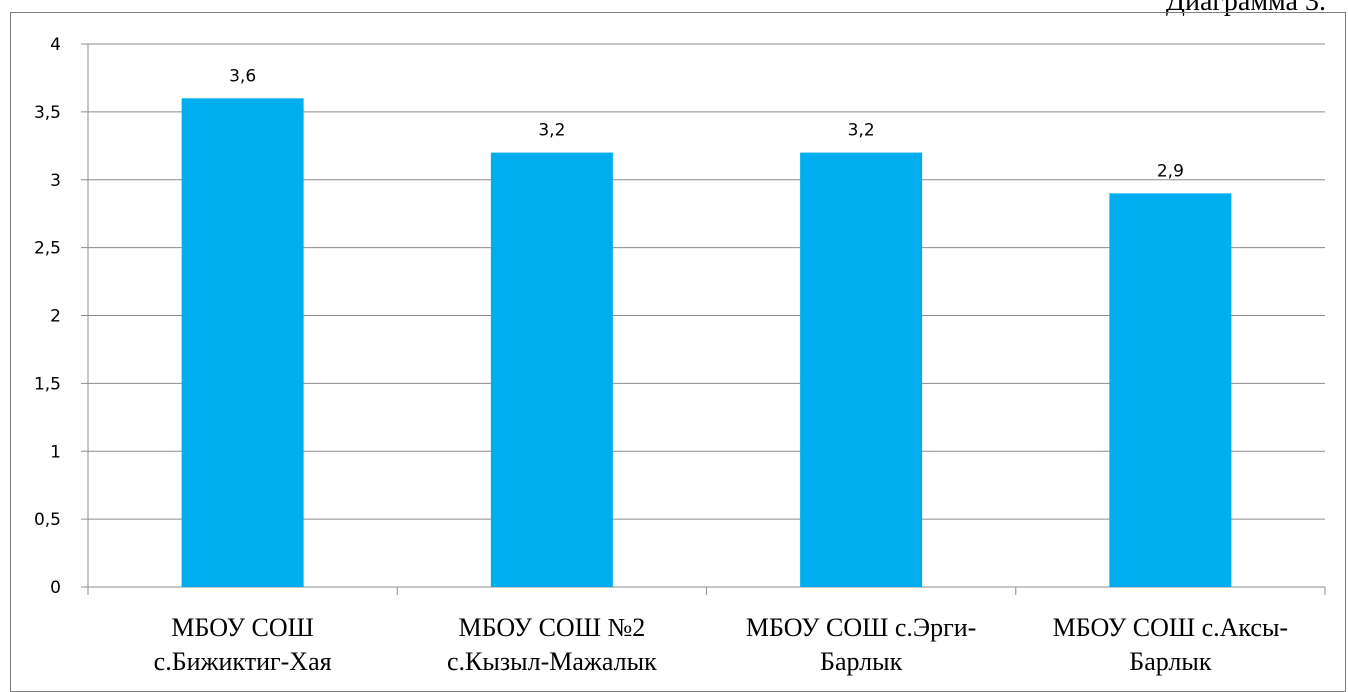 The height and width of the screenshot is (692, 1348). Describe the element at coordinates (552, 627) in the screenshot. I see `category-label: МБОУ СОШ №2` at that location.